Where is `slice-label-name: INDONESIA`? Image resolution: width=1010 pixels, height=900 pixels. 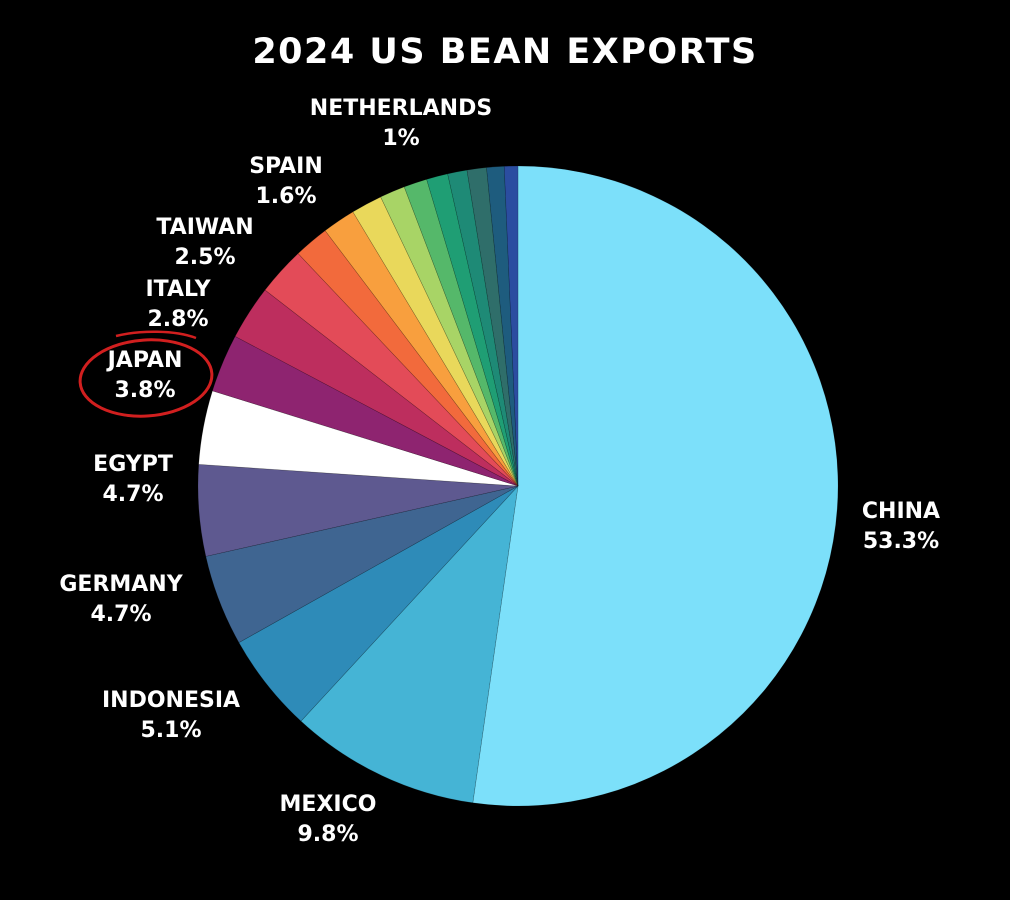 slice-label-name: INDONESIA is located at coordinates (171, 700).